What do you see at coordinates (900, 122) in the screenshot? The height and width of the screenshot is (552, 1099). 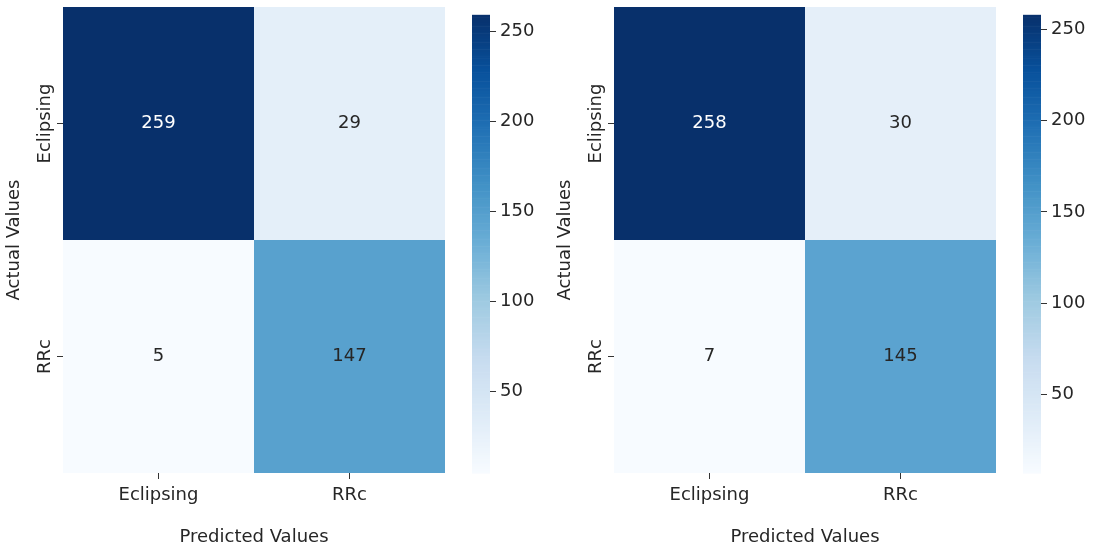 I see `data-label: 30` at bounding box center [900, 122].